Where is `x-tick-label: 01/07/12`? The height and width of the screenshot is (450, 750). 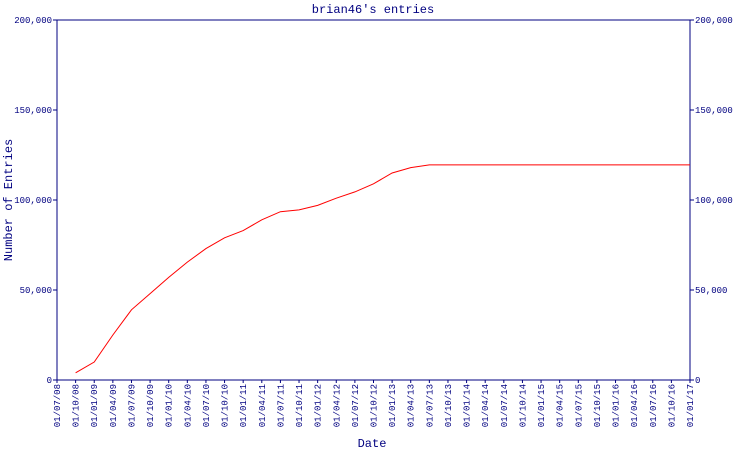
x-tick-label: 01/07/12 is located at coordinates (356, 405).